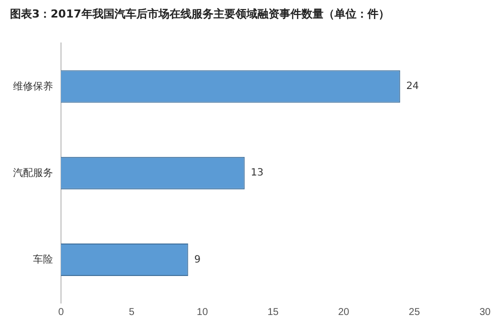 This screenshot has width=499, height=327. What do you see at coordinates (33, 172) in the screenshot?
I see `y-tick-label: 汽配服务` at bounding box center [33, 172].